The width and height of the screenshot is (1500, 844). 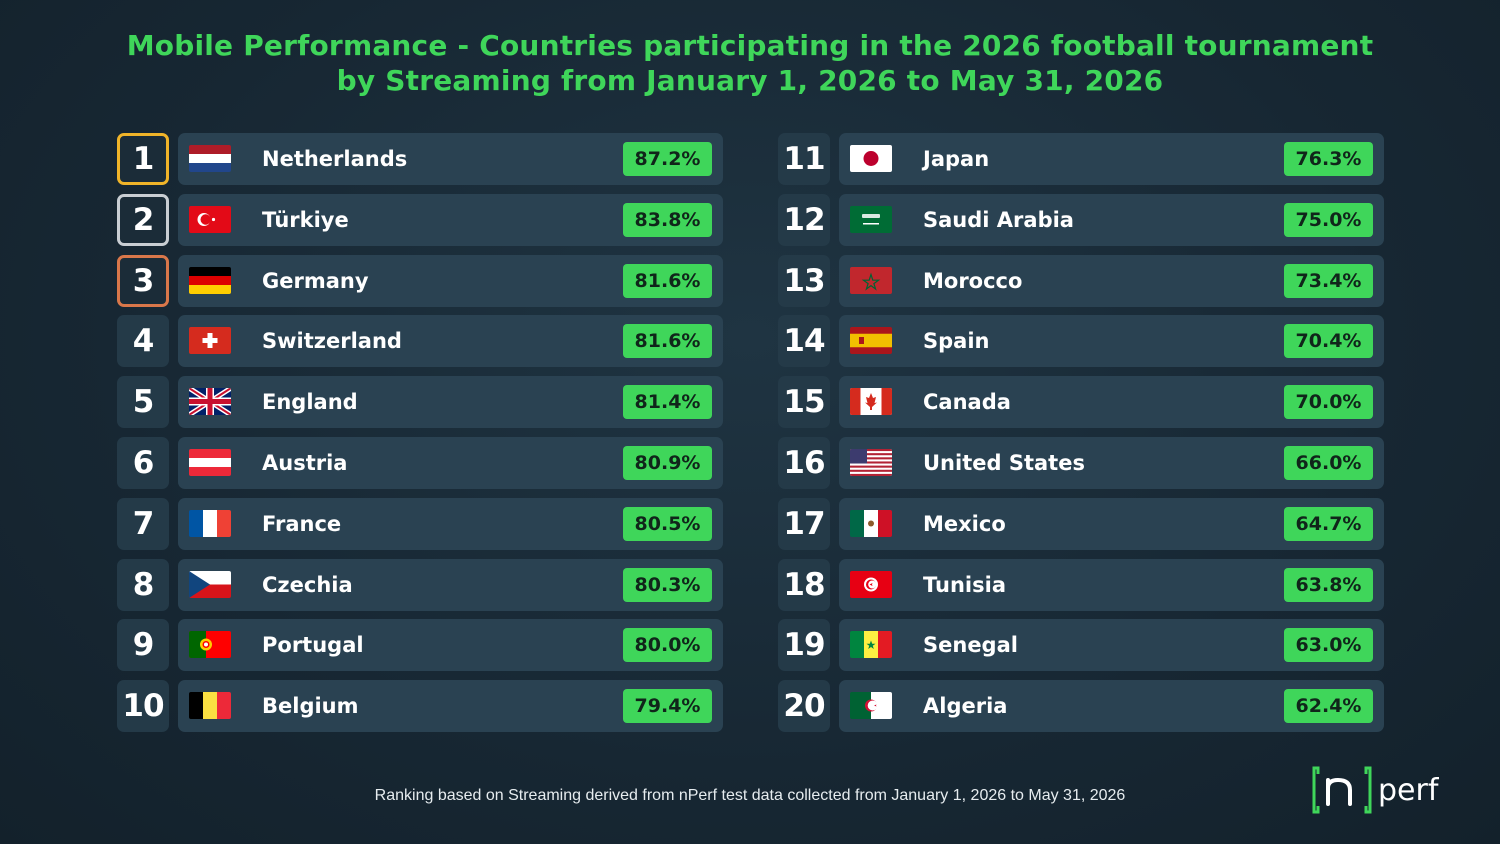 I want to click on ranking-row: 8 Czechia 80.3%, so click(x=420, y=584).